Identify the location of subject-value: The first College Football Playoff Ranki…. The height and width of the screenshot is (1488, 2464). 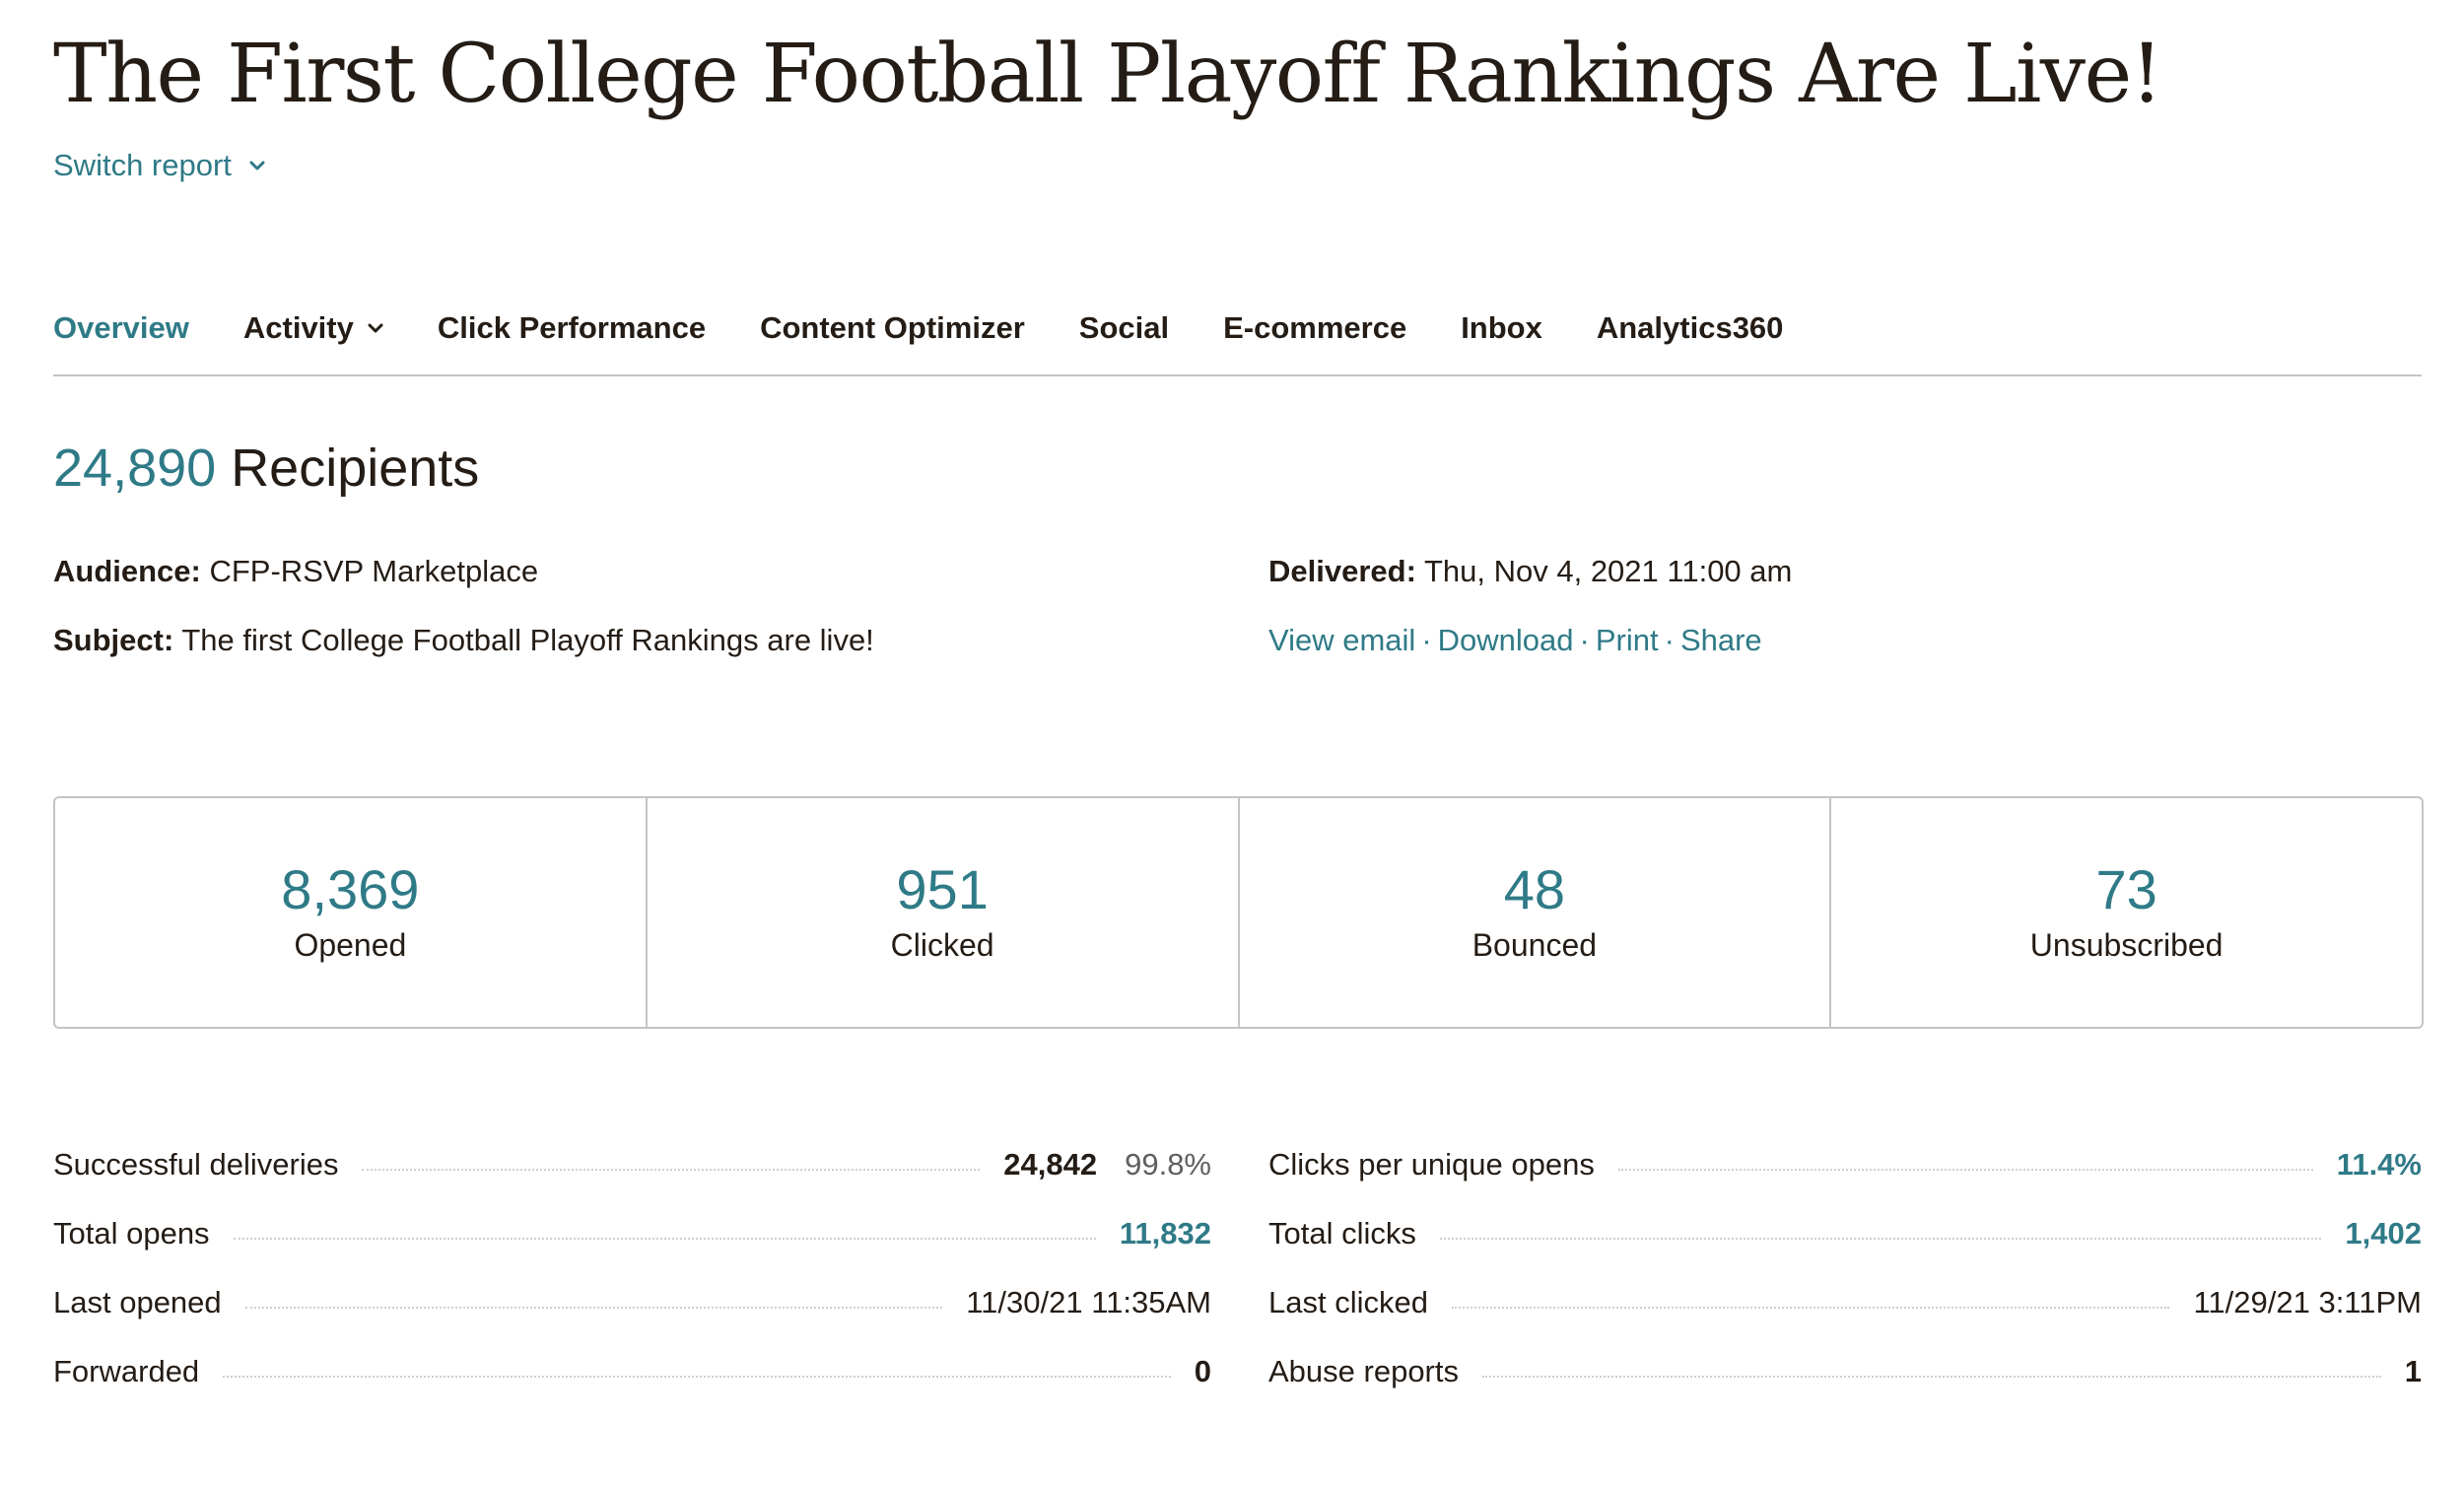
(527, 640).